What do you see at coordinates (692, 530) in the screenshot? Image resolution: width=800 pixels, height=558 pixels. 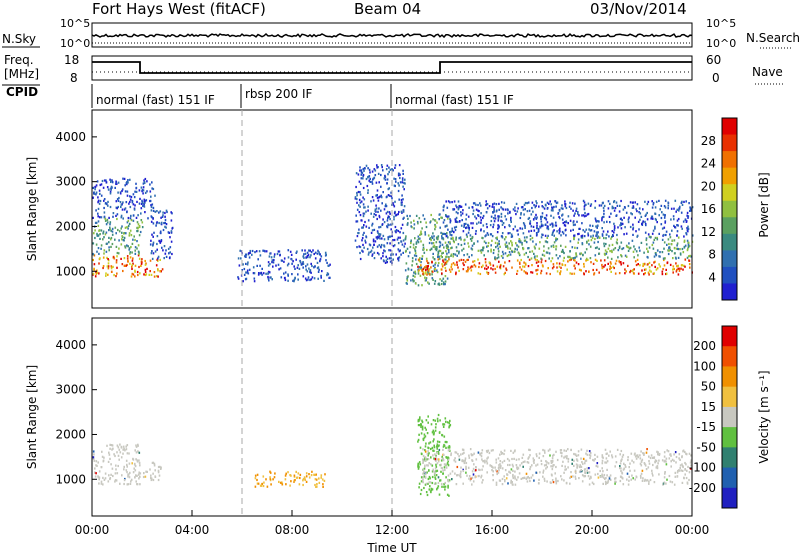 I see `xtick-label-6: 00:00` at bounding box center [692, 530].